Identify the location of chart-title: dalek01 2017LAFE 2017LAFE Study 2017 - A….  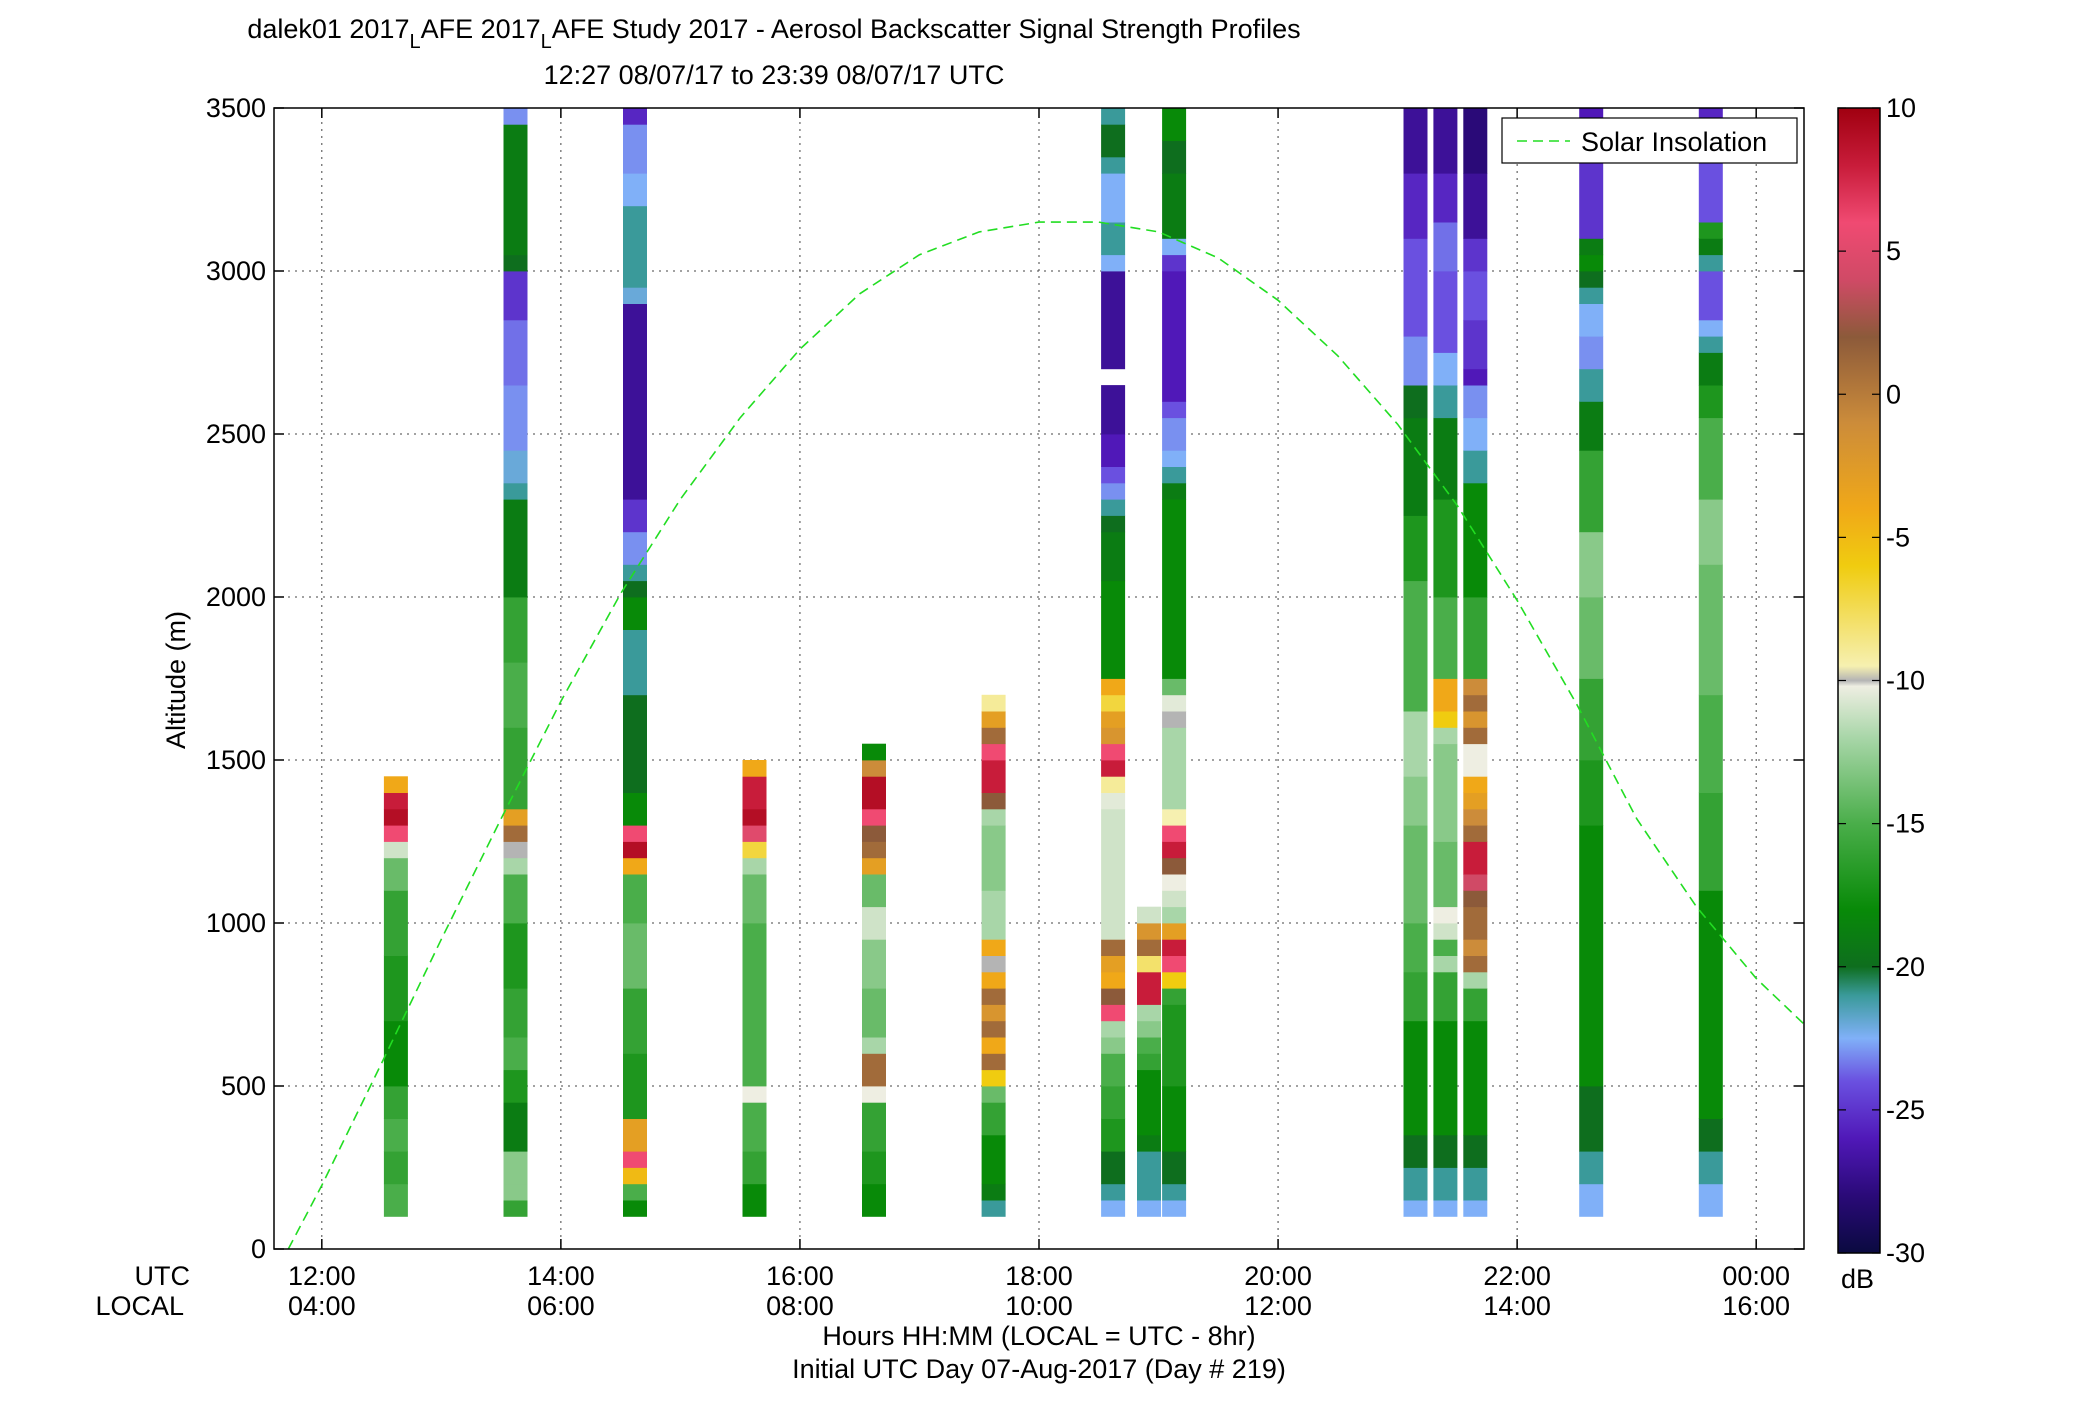
(773, 33).